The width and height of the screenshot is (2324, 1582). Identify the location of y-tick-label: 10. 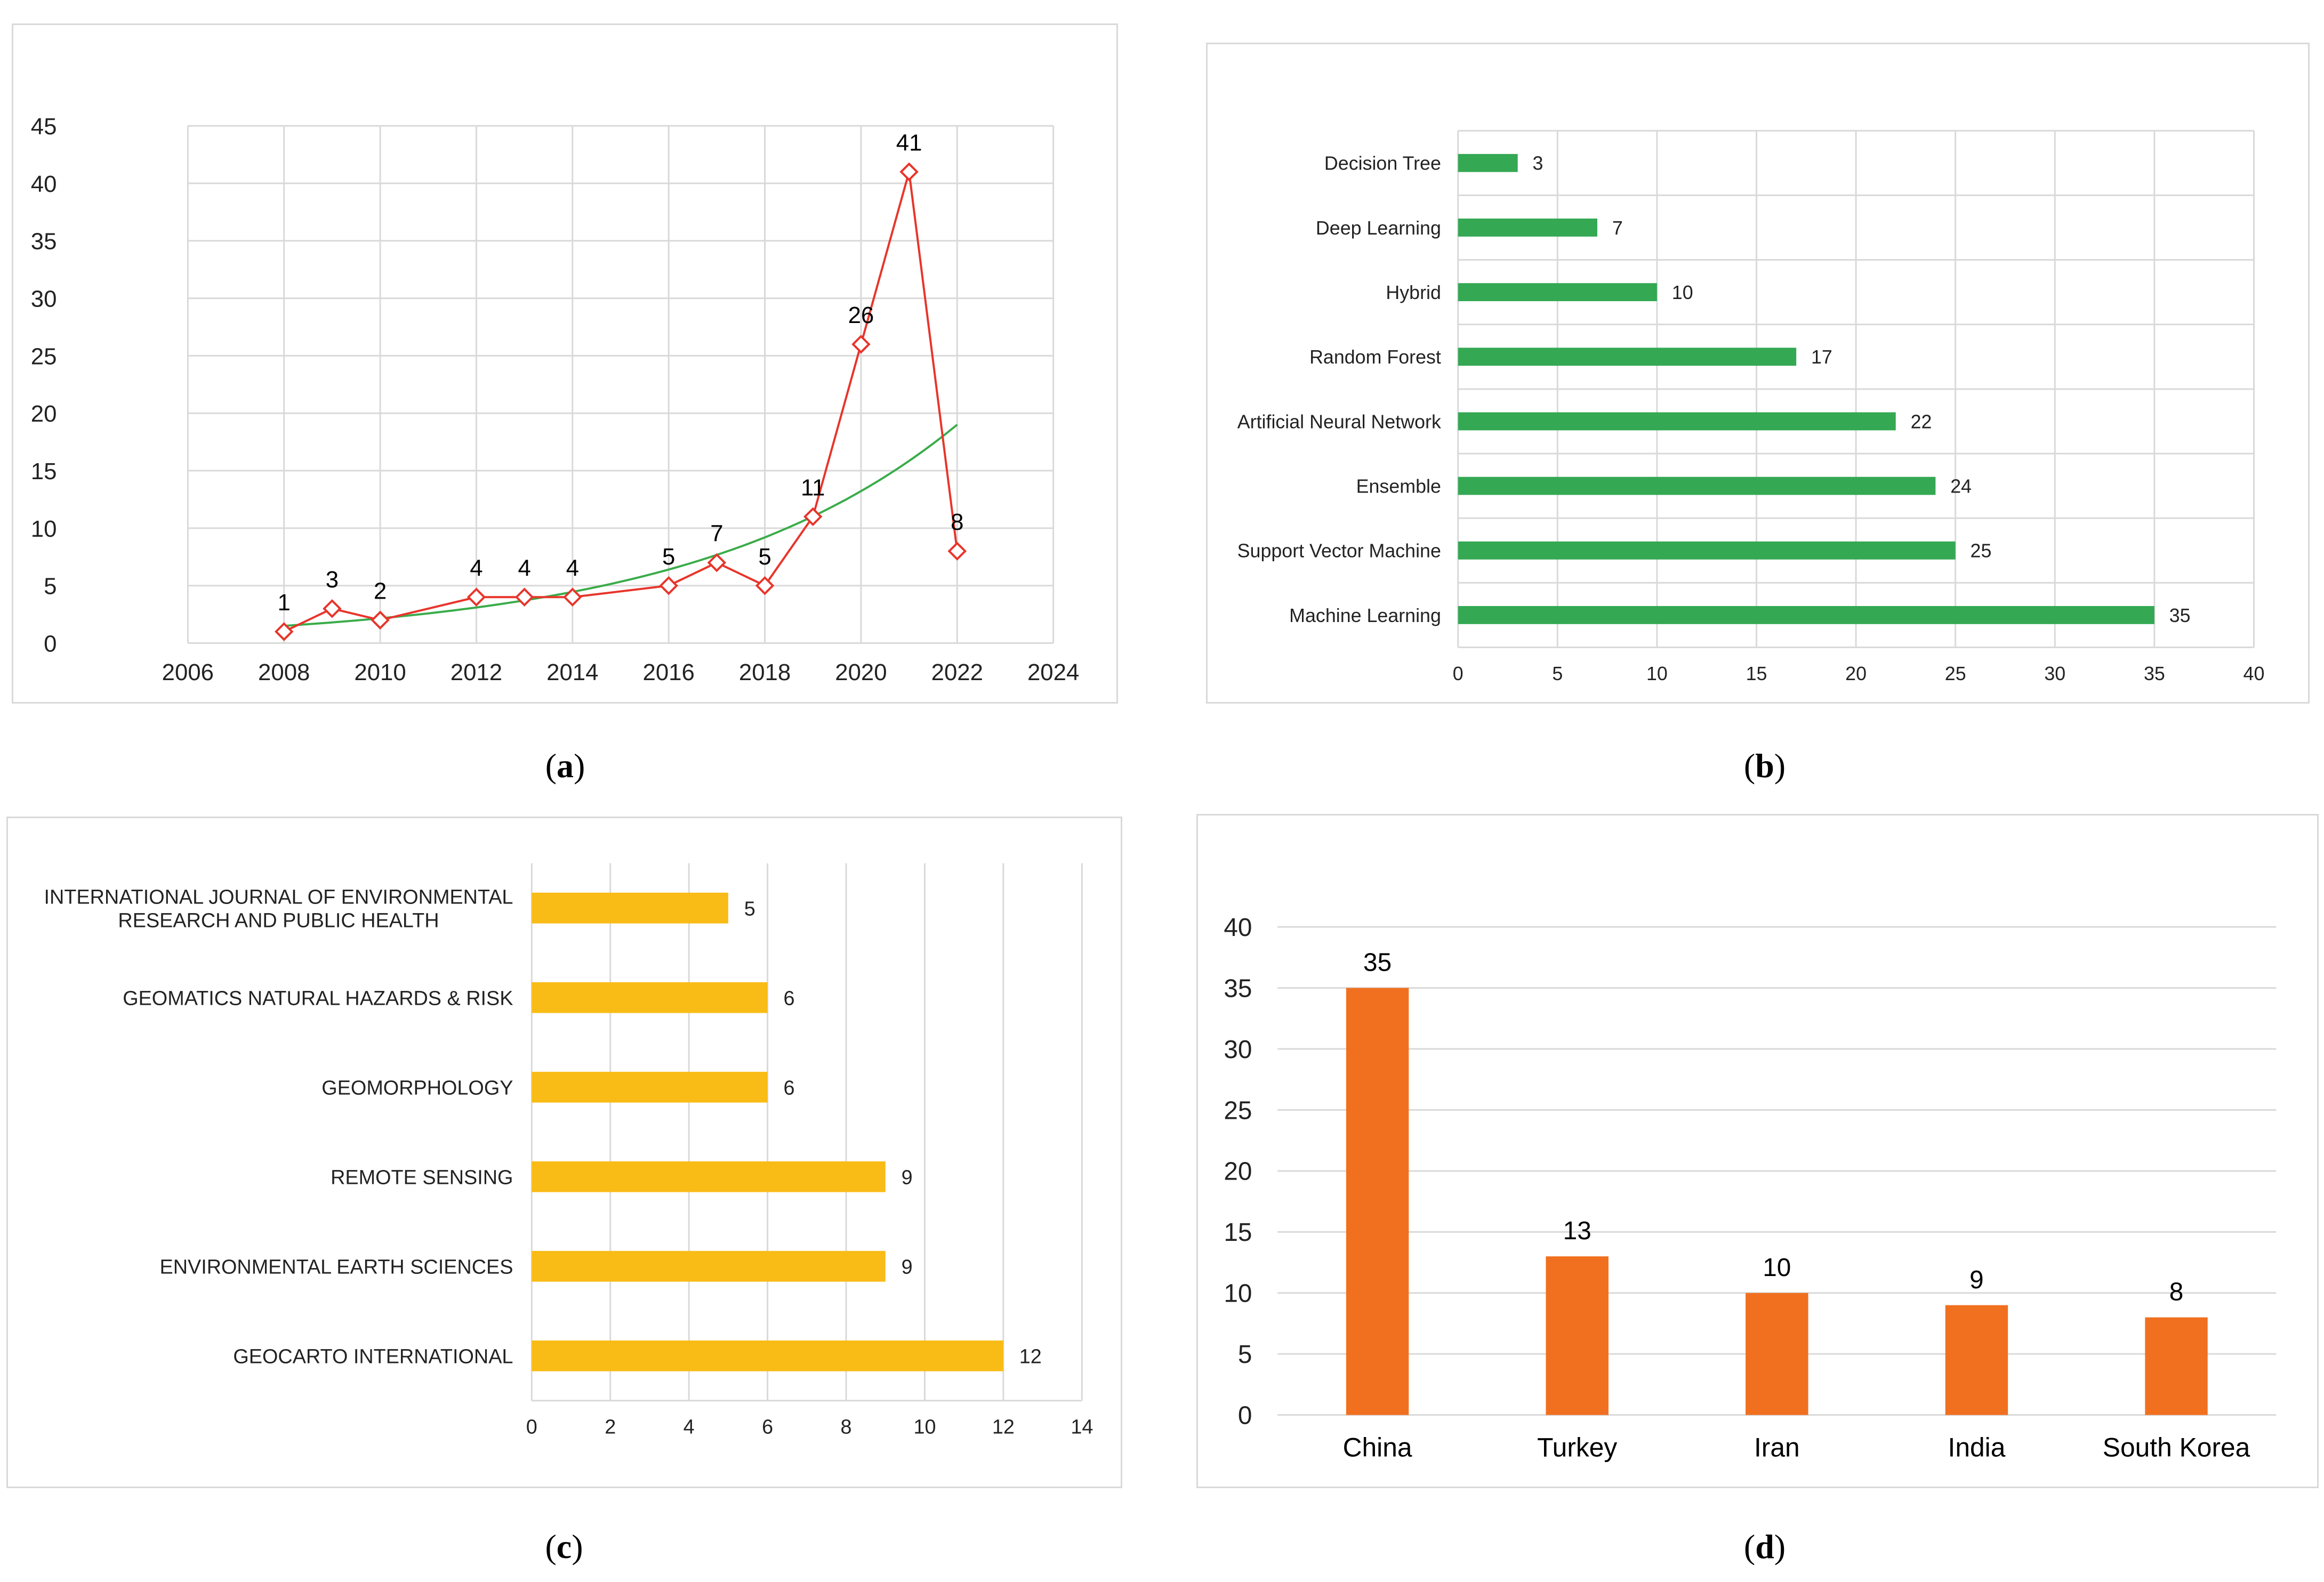
(1238, 1294).